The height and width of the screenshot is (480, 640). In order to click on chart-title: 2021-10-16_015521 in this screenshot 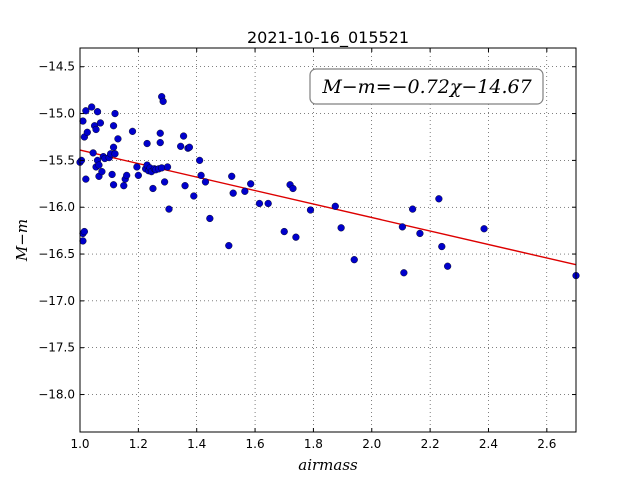, I will do `click(328, 38)`.